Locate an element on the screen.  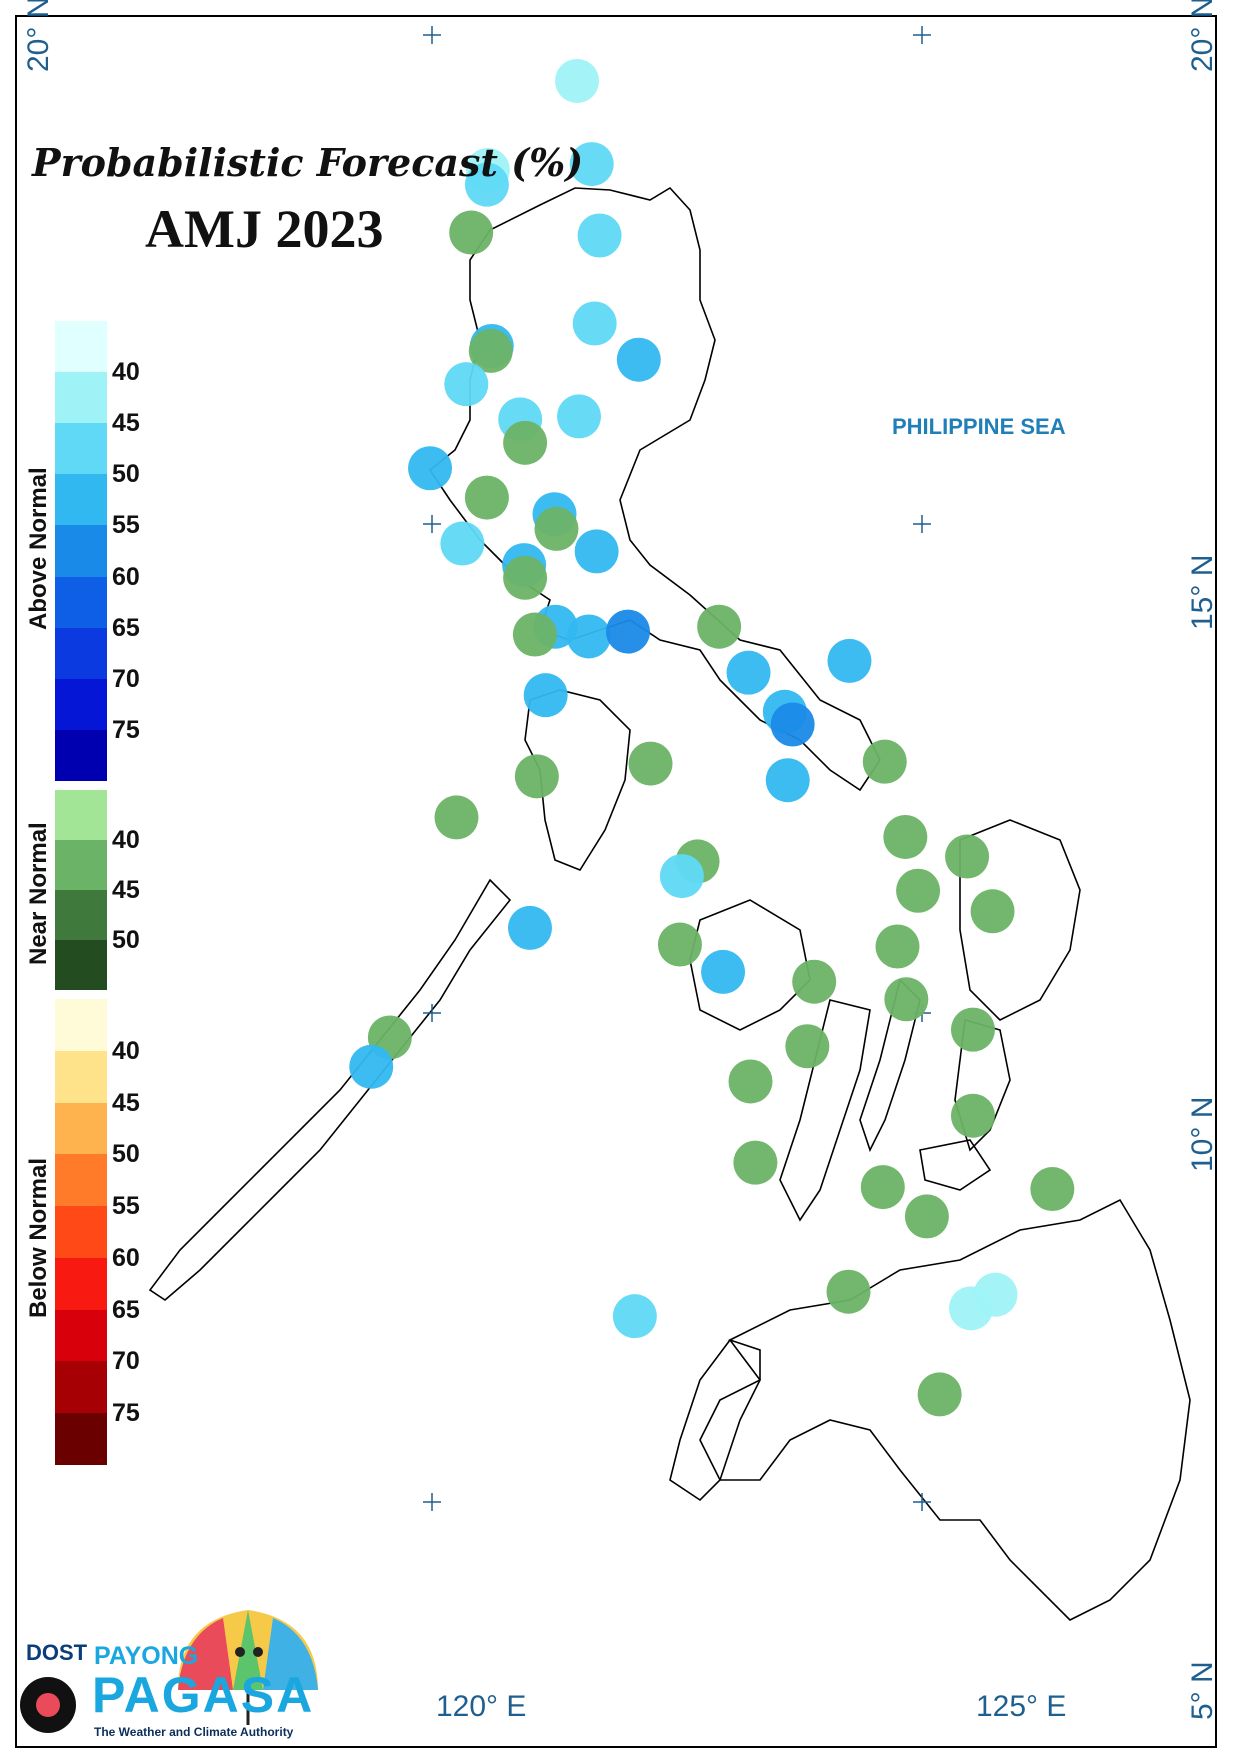
map-title: Probabilistic Forecast (%) is located at coordinates (308, 162).